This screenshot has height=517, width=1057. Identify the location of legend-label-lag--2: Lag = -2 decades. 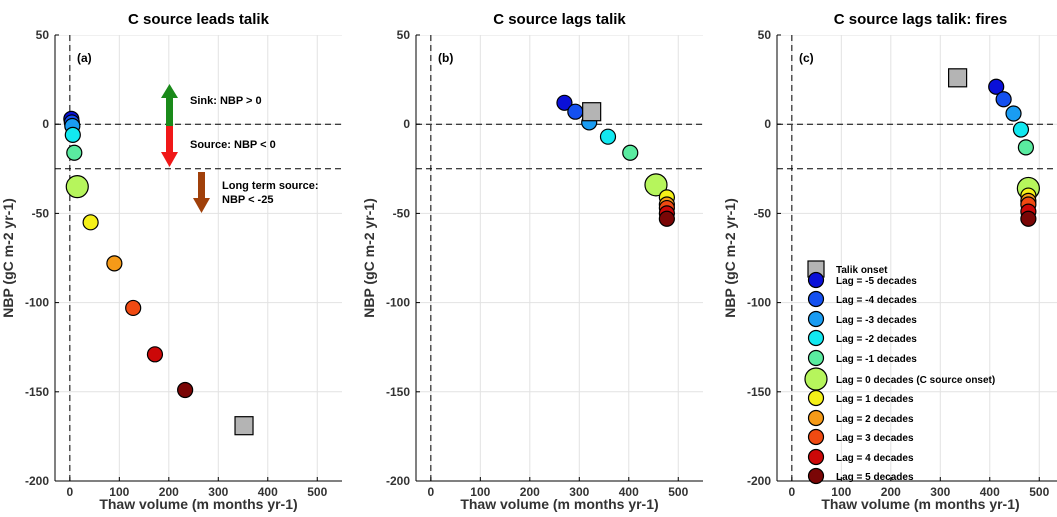
(876, 339).